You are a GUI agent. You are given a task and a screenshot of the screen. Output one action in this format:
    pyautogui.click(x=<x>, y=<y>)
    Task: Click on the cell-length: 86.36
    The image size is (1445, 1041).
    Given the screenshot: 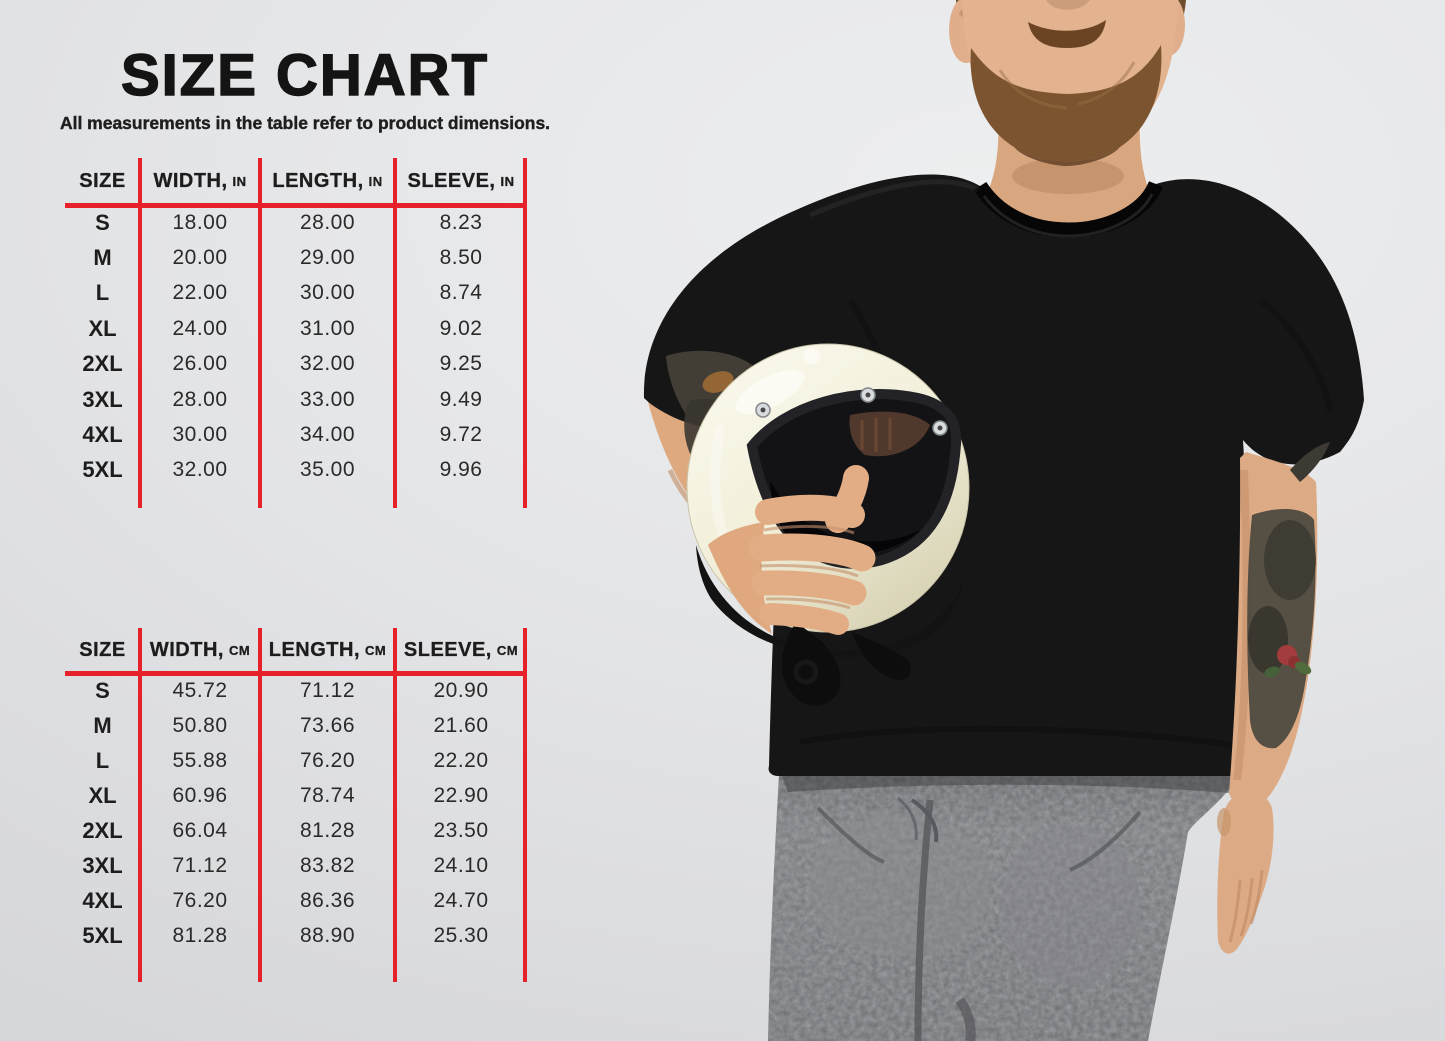 What is the action you would take?
    pyautogui.click(x=327, y=900)
    